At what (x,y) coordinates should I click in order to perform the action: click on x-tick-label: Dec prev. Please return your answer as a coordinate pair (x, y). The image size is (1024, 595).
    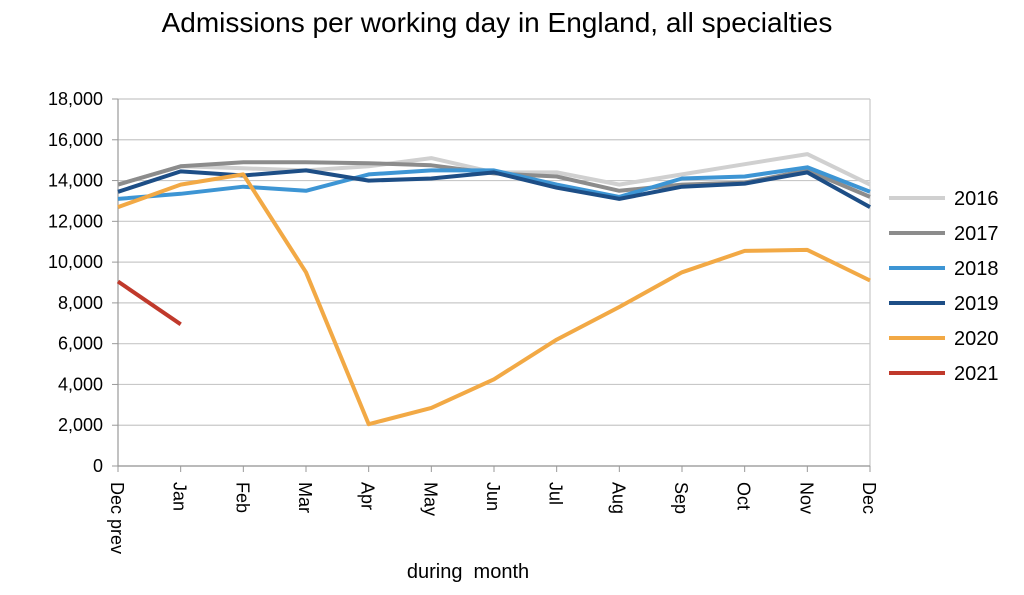
    Looking at the image, I should click on (117, 518).